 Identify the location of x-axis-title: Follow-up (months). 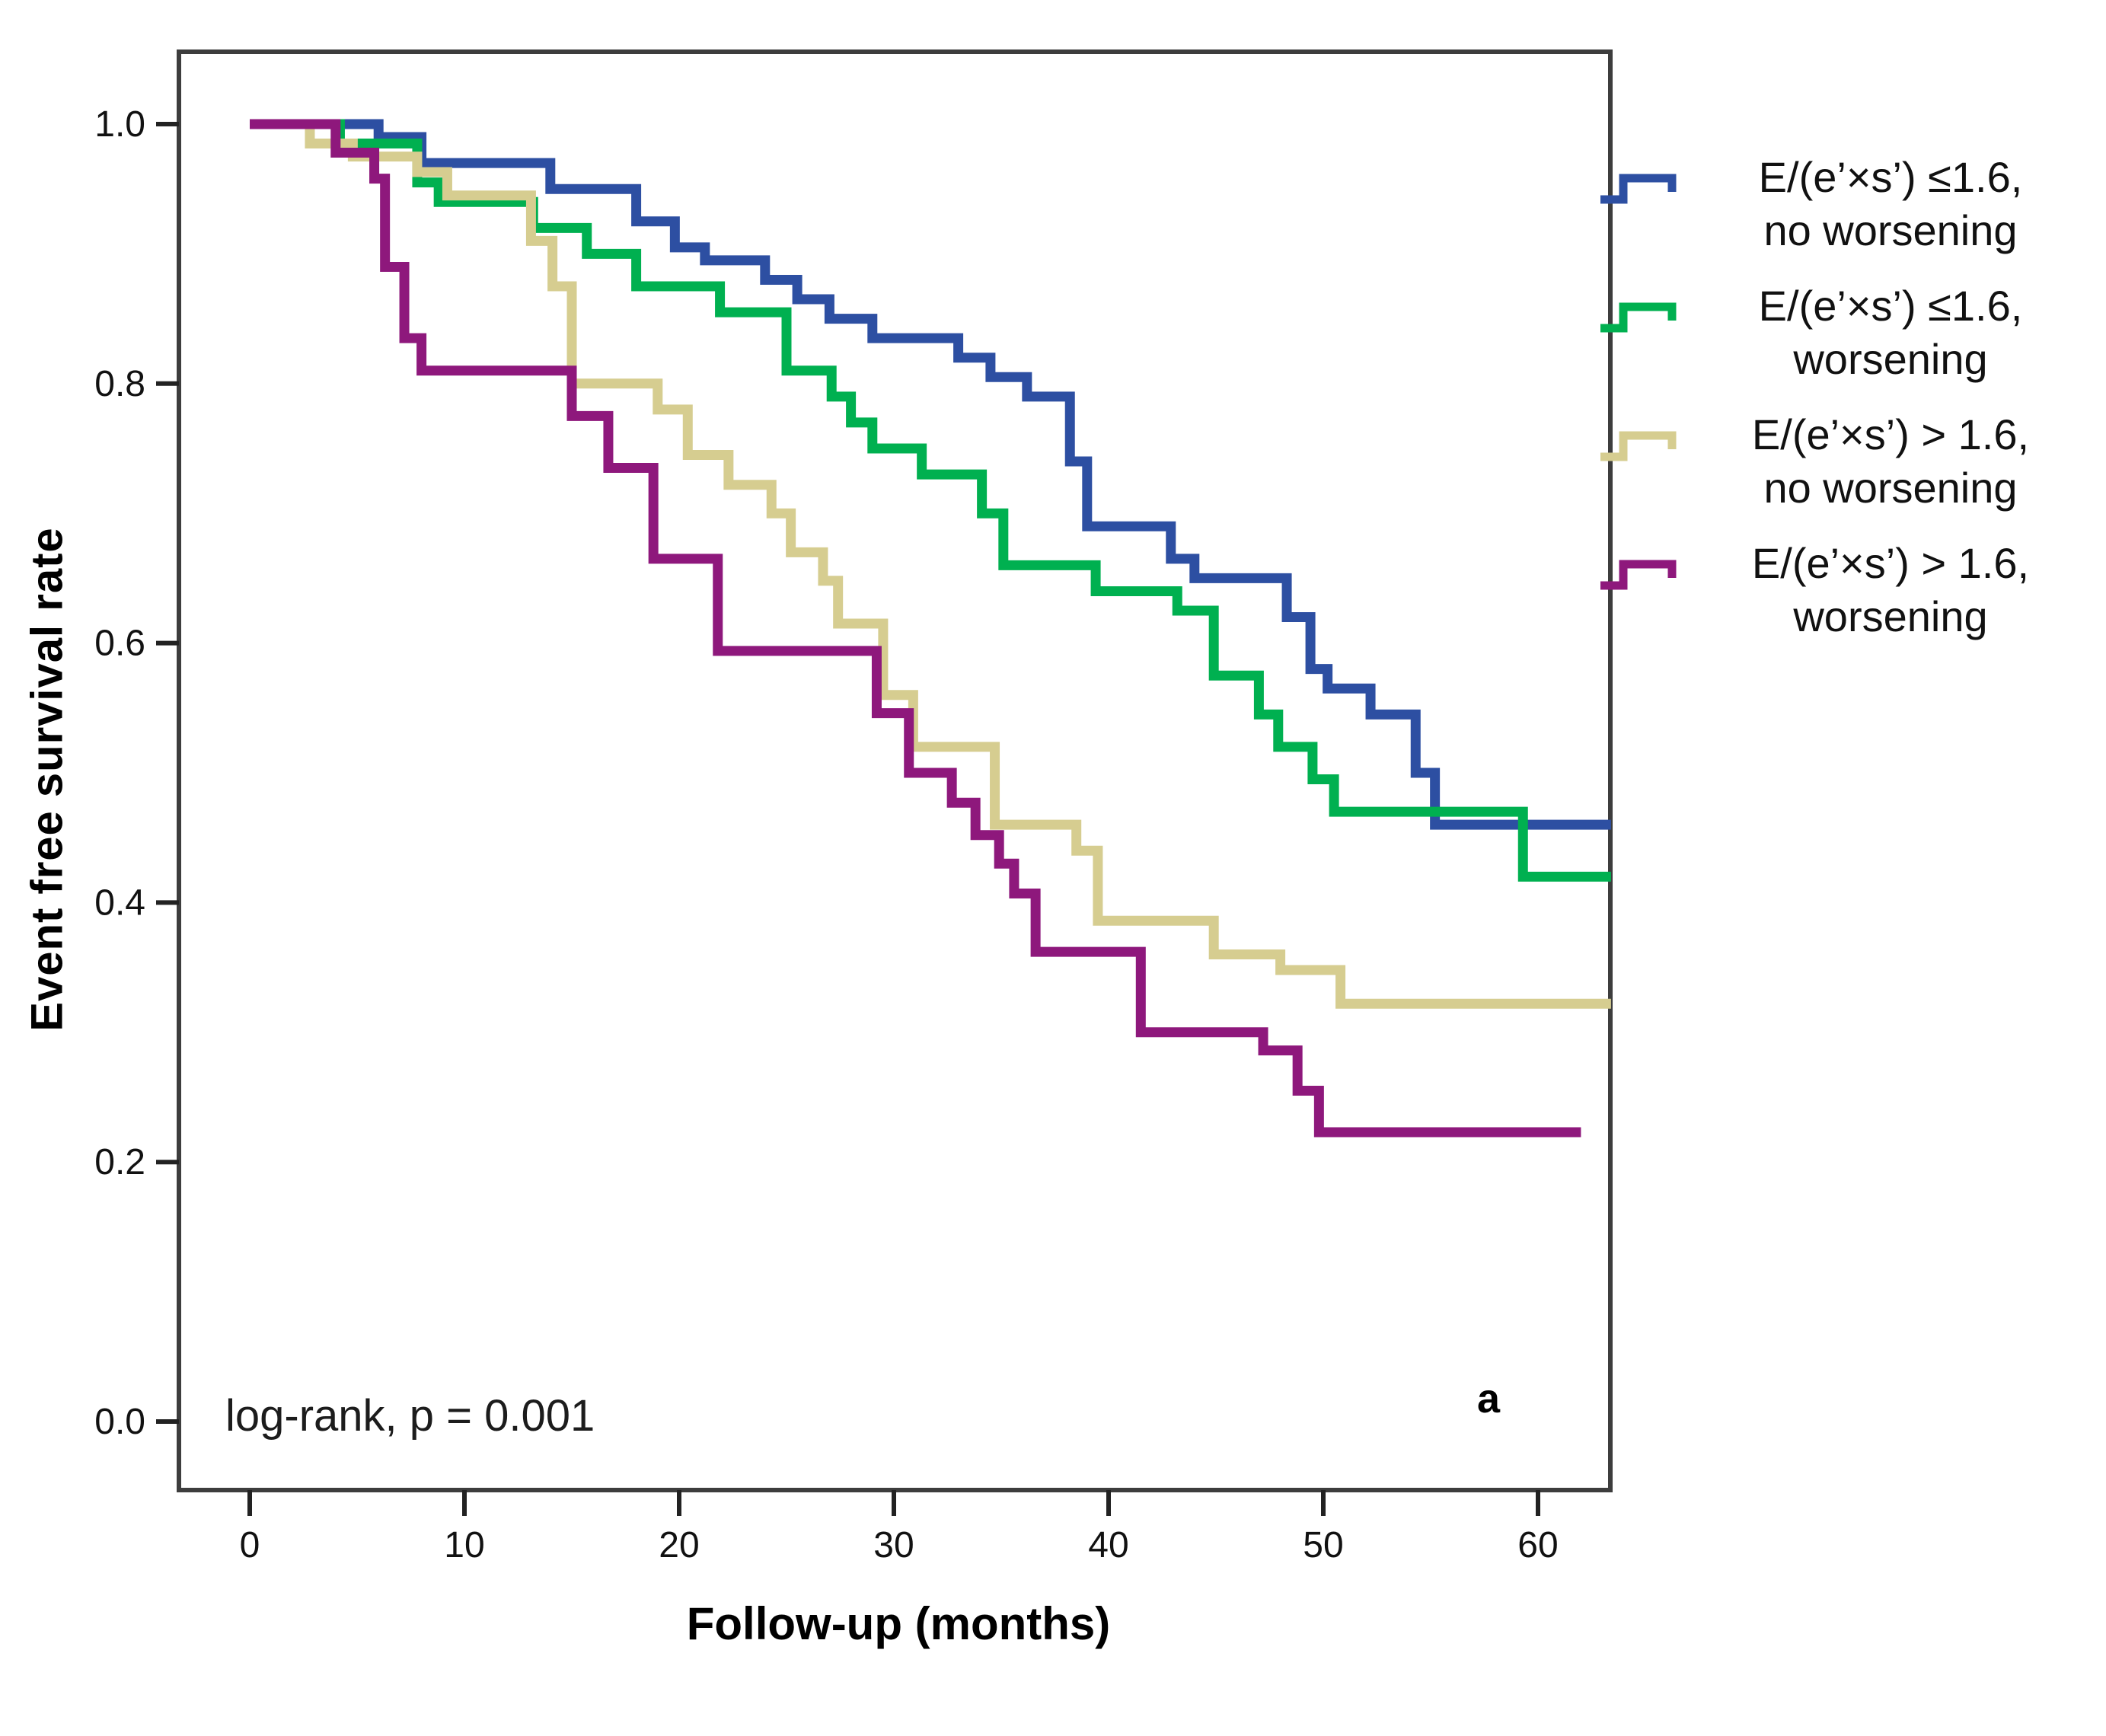
(898, 1623).